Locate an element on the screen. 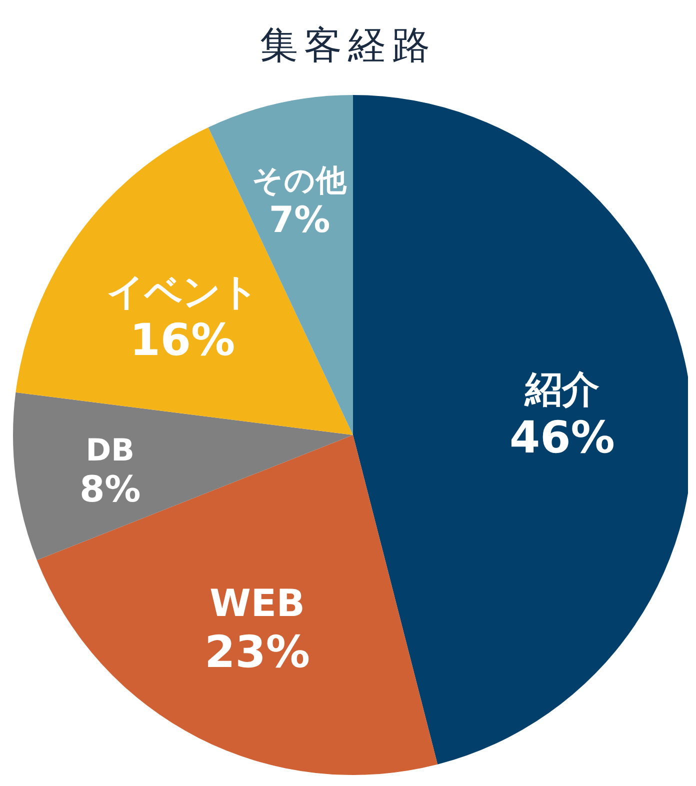 This screenshot has height=786, width=696. slice-label: その他 is located at coordinates (300, 181).